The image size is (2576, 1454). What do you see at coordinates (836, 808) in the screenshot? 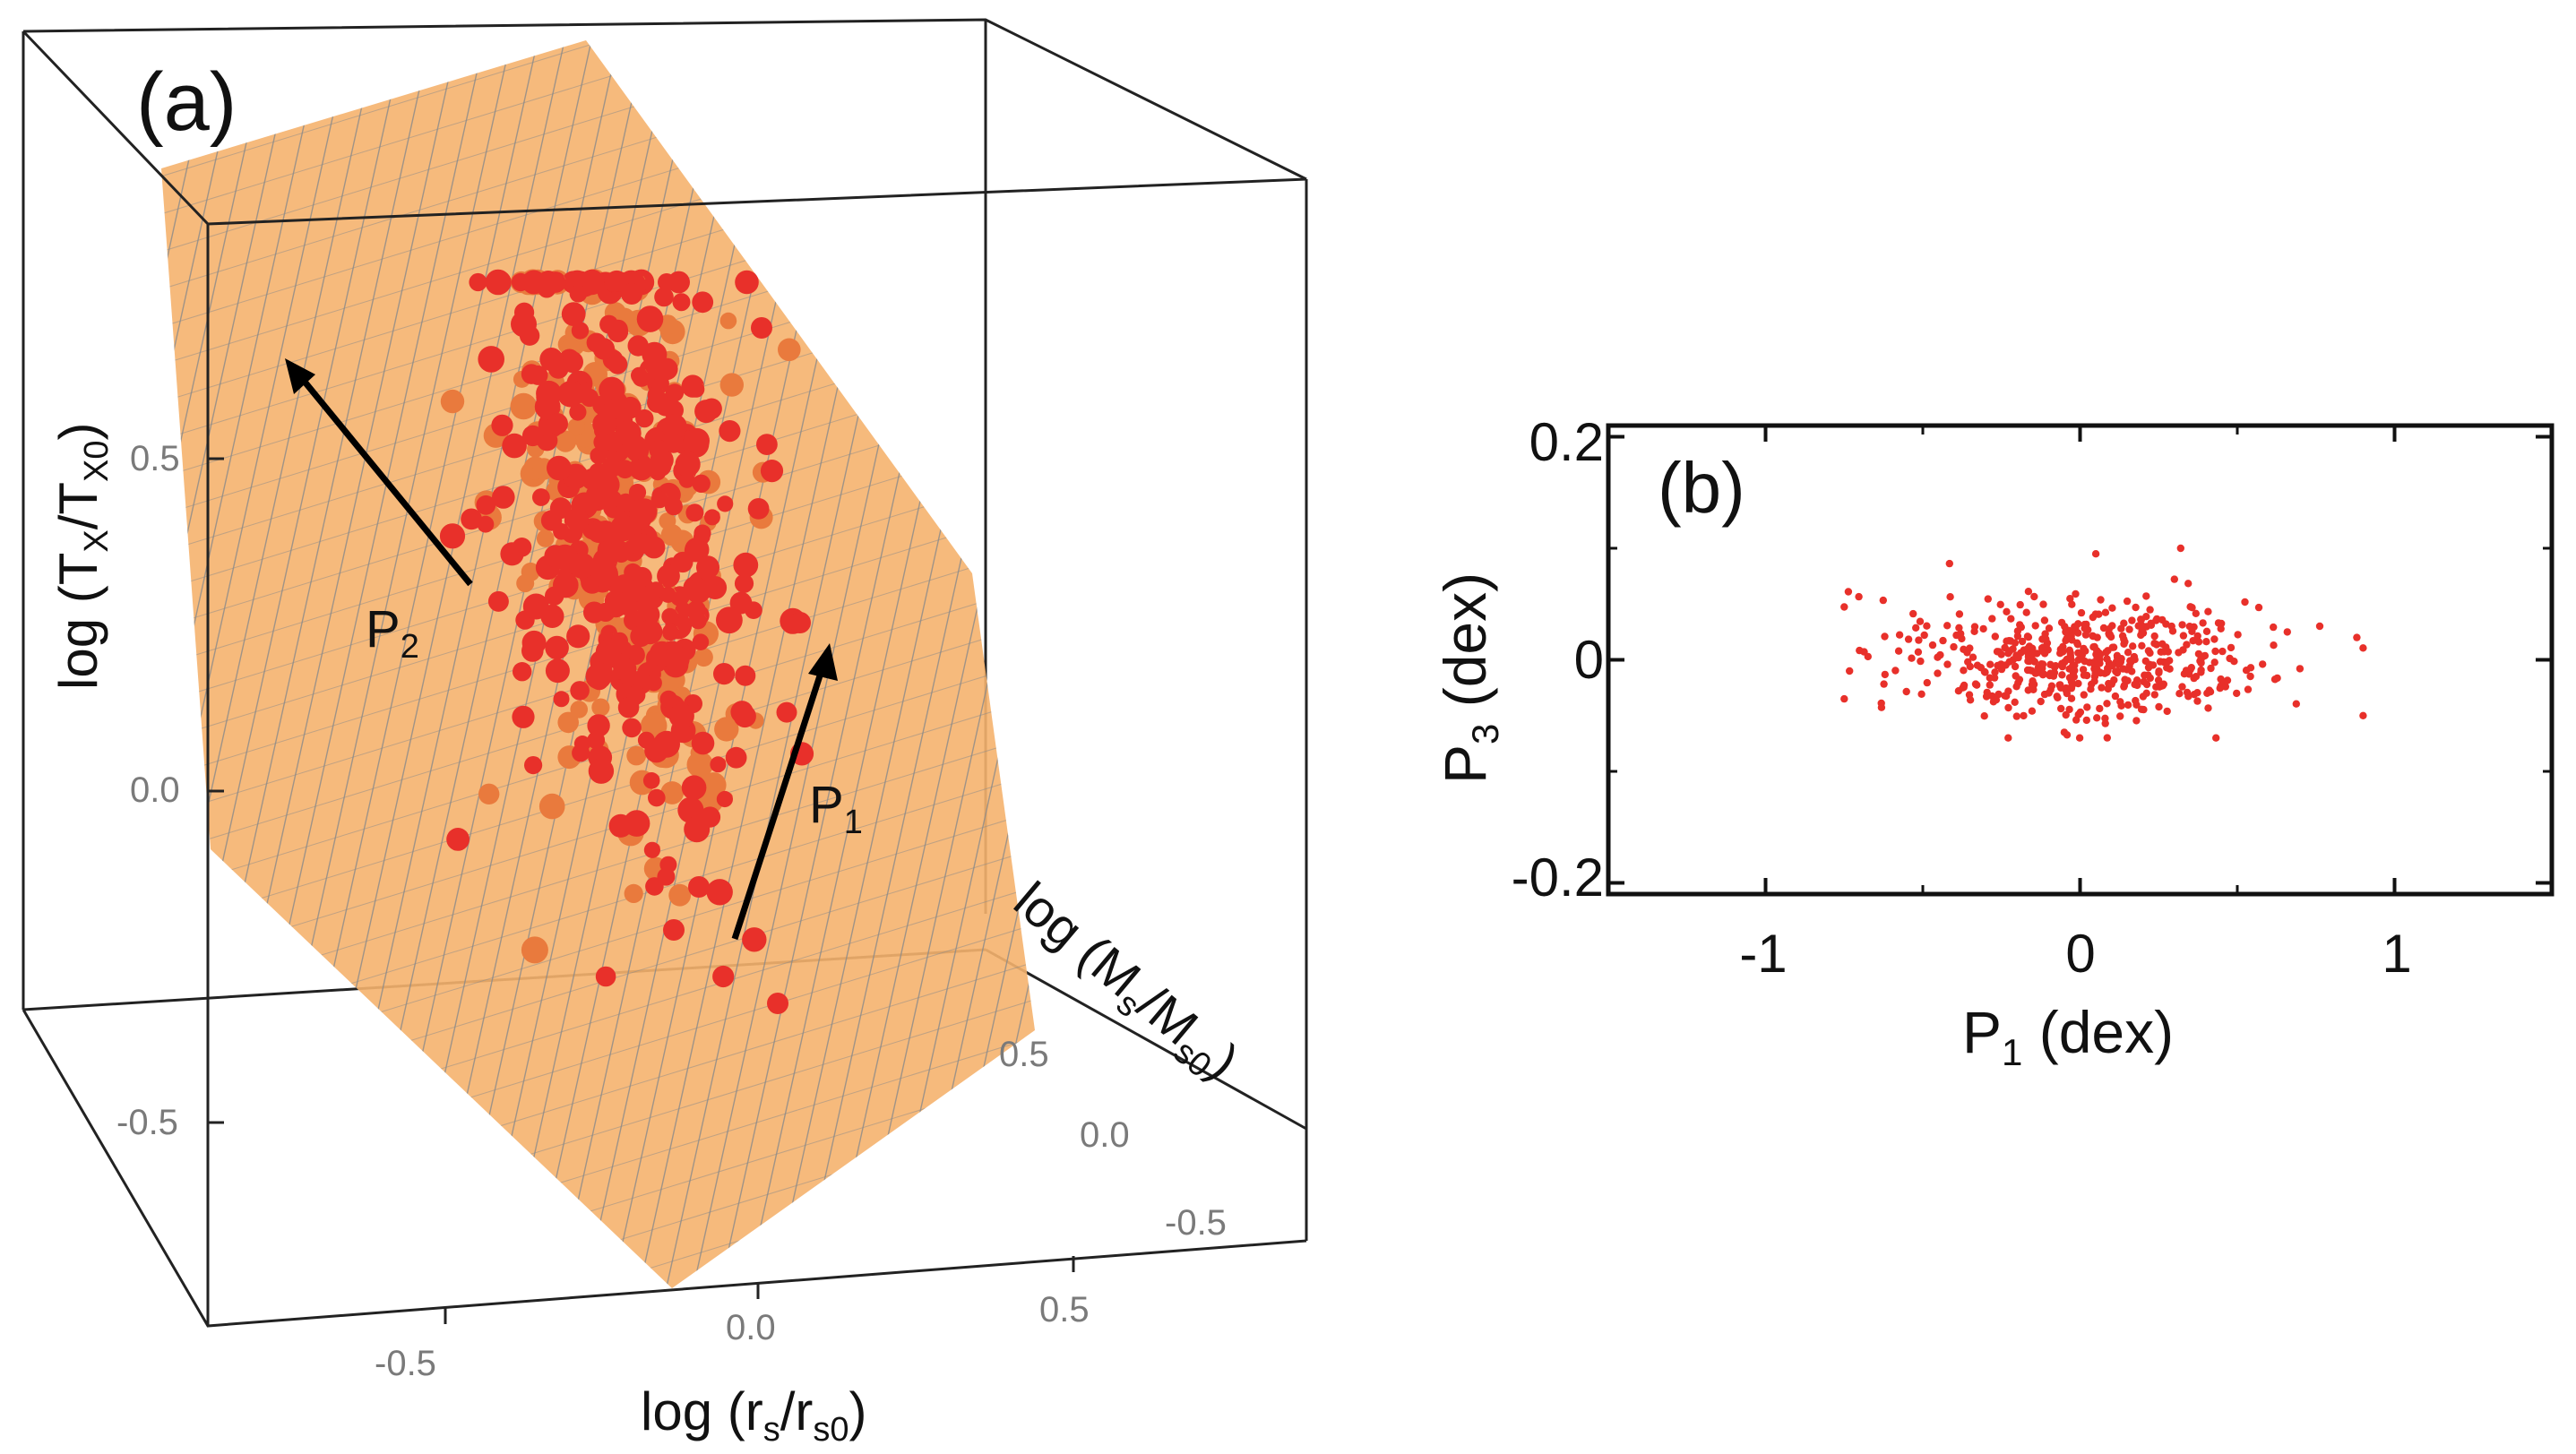
I see `arrow-p1-label: P1` at bounding box center [836, 808].